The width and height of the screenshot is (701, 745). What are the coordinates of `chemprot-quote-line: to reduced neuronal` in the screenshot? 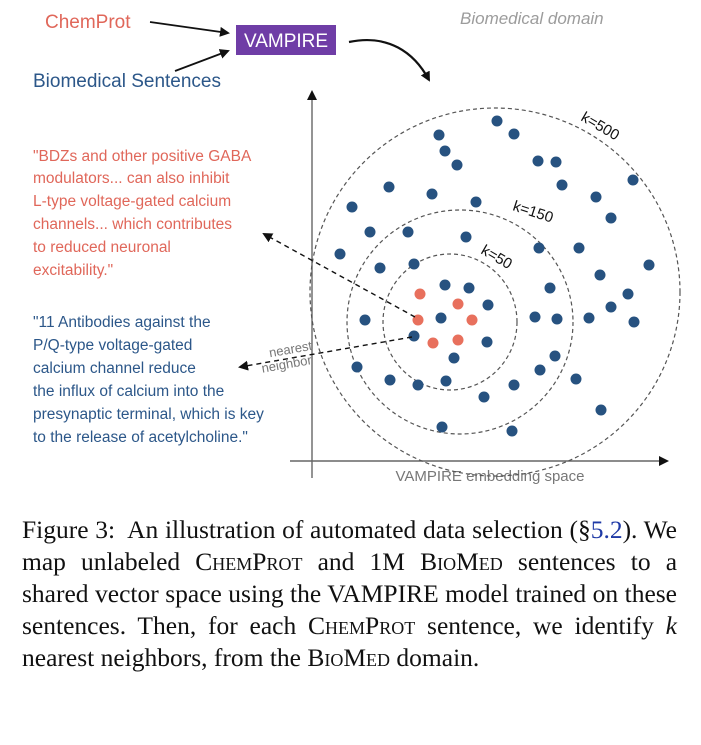 It's located at (102, 247).